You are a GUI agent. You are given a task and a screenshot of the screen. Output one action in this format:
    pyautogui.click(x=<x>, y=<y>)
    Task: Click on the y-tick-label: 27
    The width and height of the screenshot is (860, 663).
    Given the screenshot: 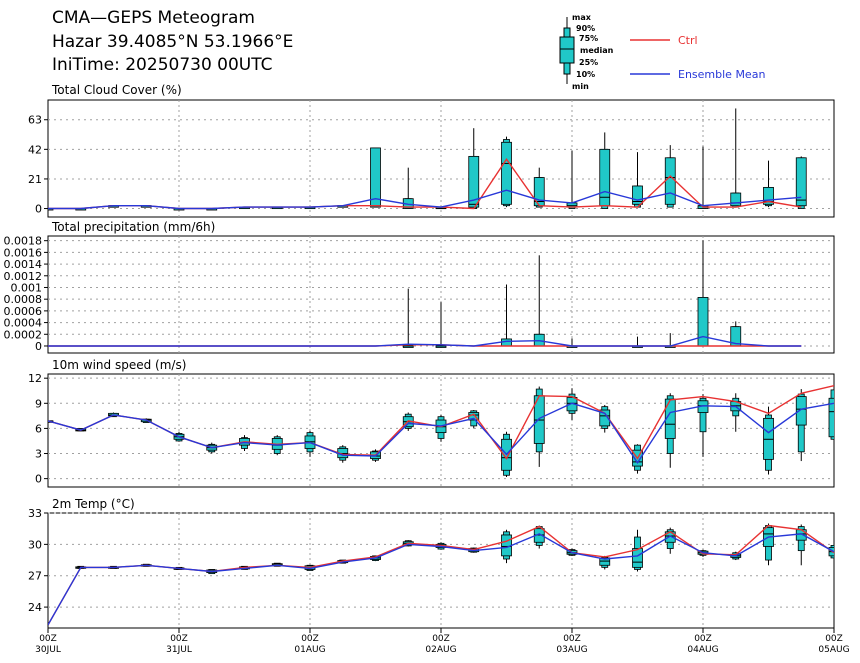 What is the action you would take?
    pyautogui.click(x=35, y=576)
    